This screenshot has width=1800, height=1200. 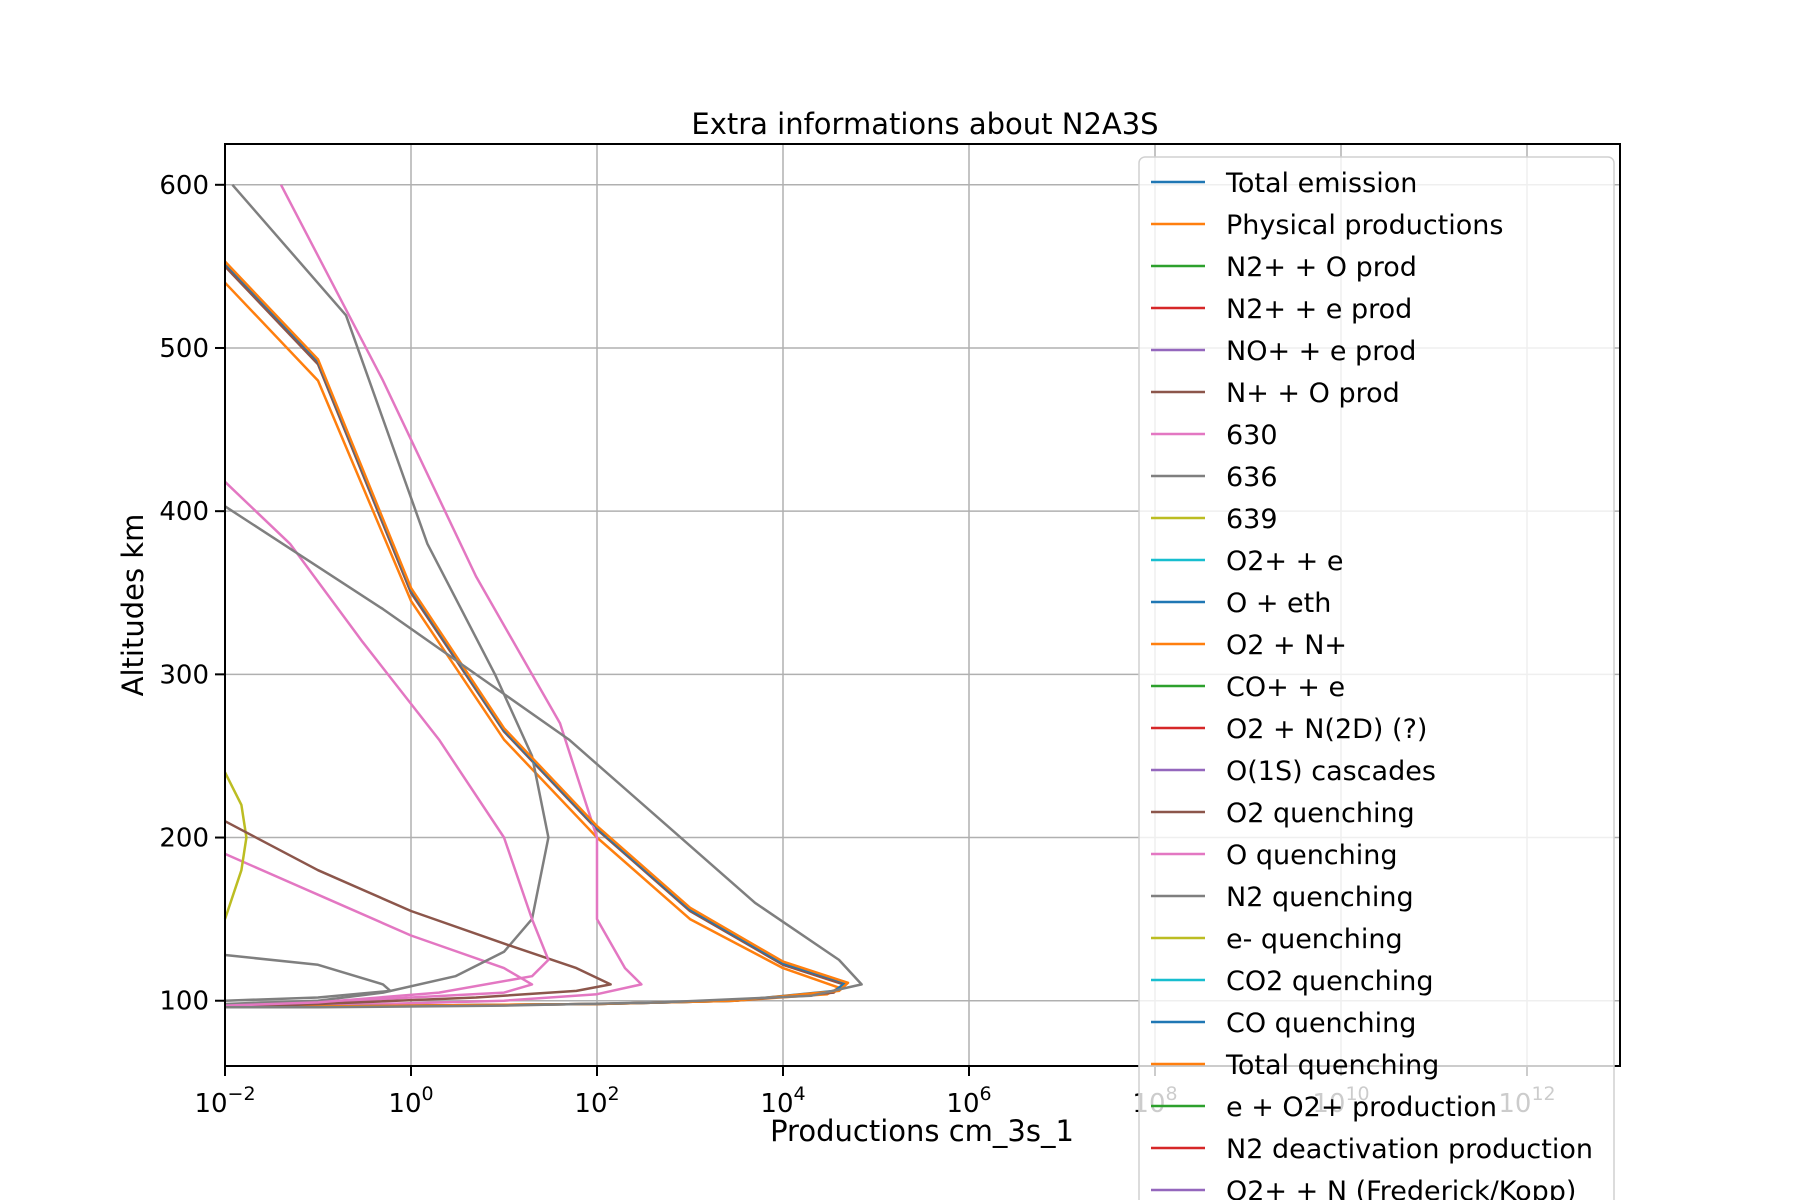 What do you see at coordinates (1321, 267) in the screenshot?
I see `legend-label: N2+ + O prod` at bounding box center [1321, 267].